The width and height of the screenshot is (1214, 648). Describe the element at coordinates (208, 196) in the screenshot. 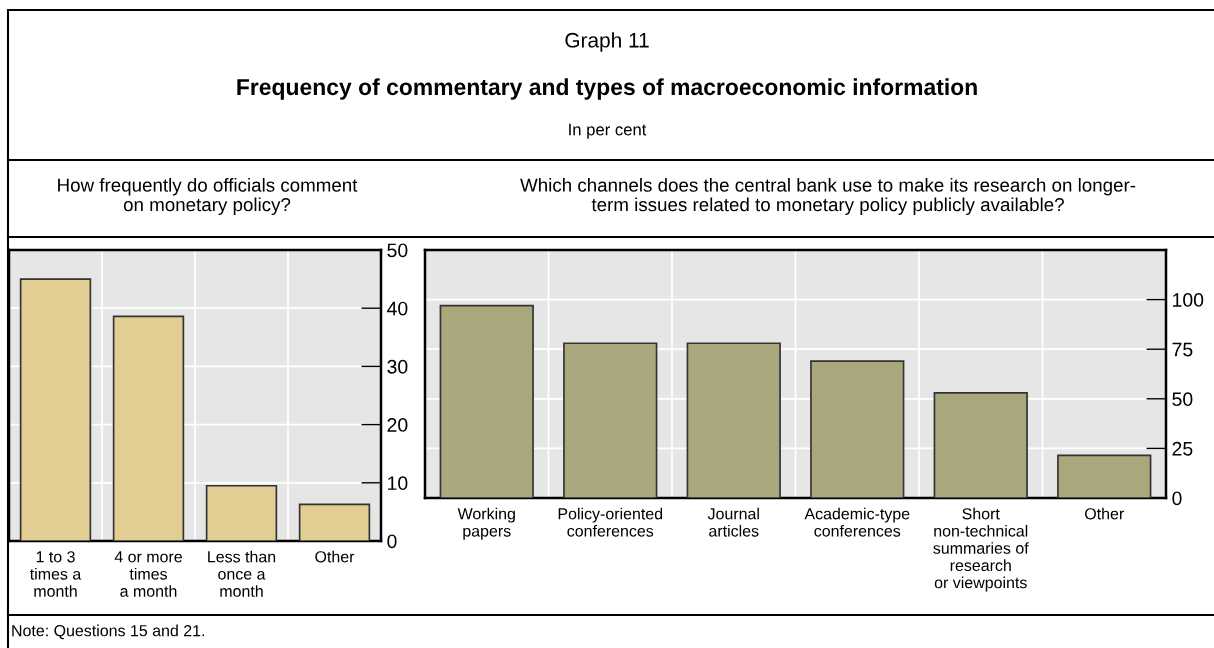

I see `chart-title: How frequently do officials comment on monetary policy?` at that location.